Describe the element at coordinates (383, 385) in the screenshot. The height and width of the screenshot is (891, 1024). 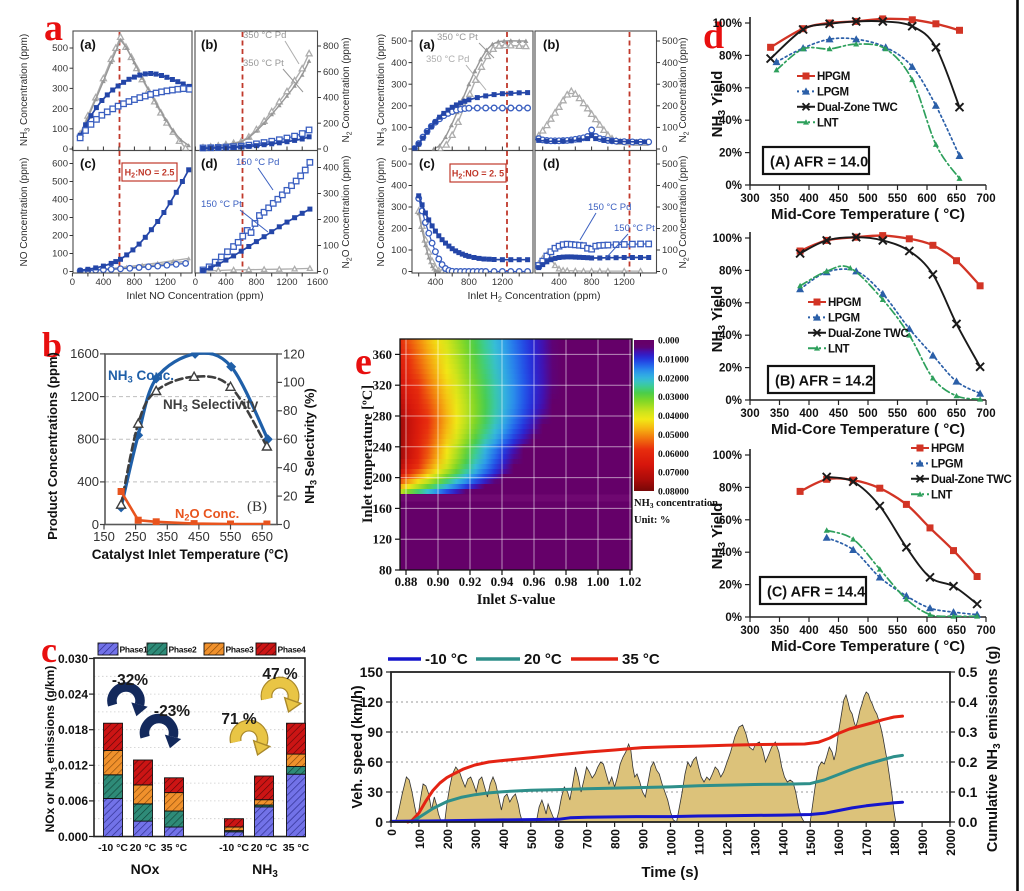
I see `svg-text: 320` at that location.